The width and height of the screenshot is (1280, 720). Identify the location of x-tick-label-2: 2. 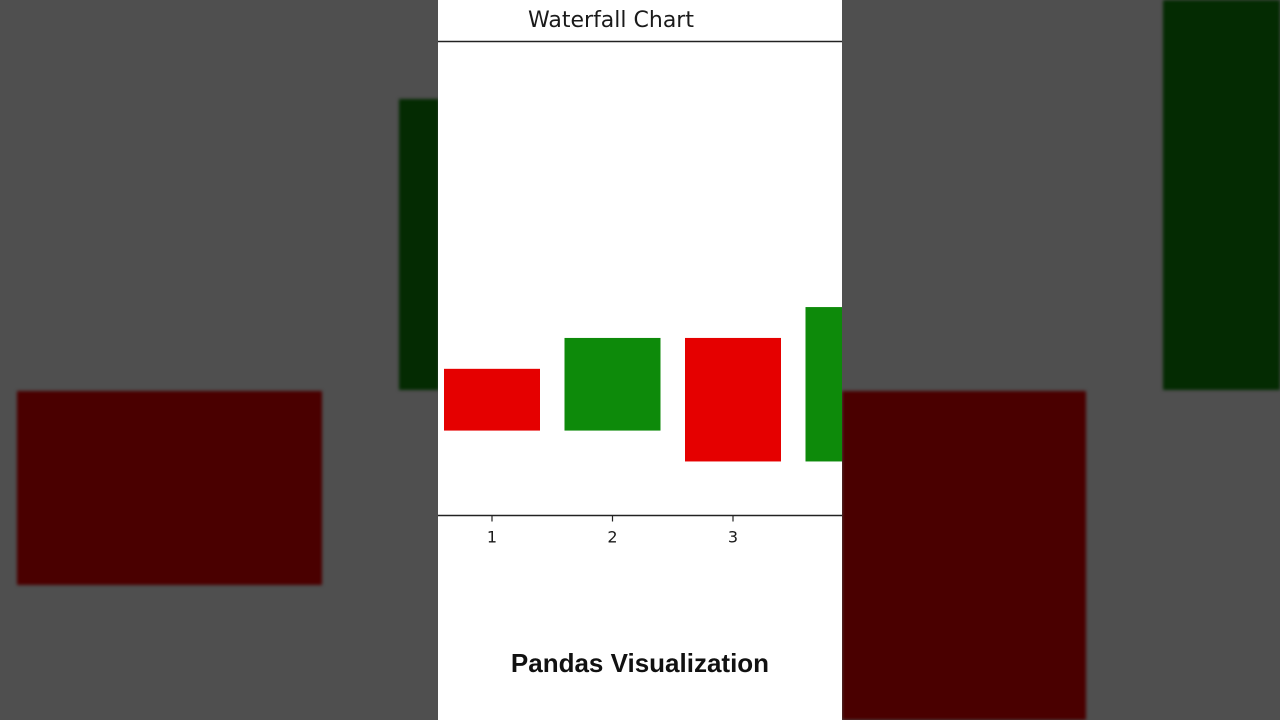
(612, 537).